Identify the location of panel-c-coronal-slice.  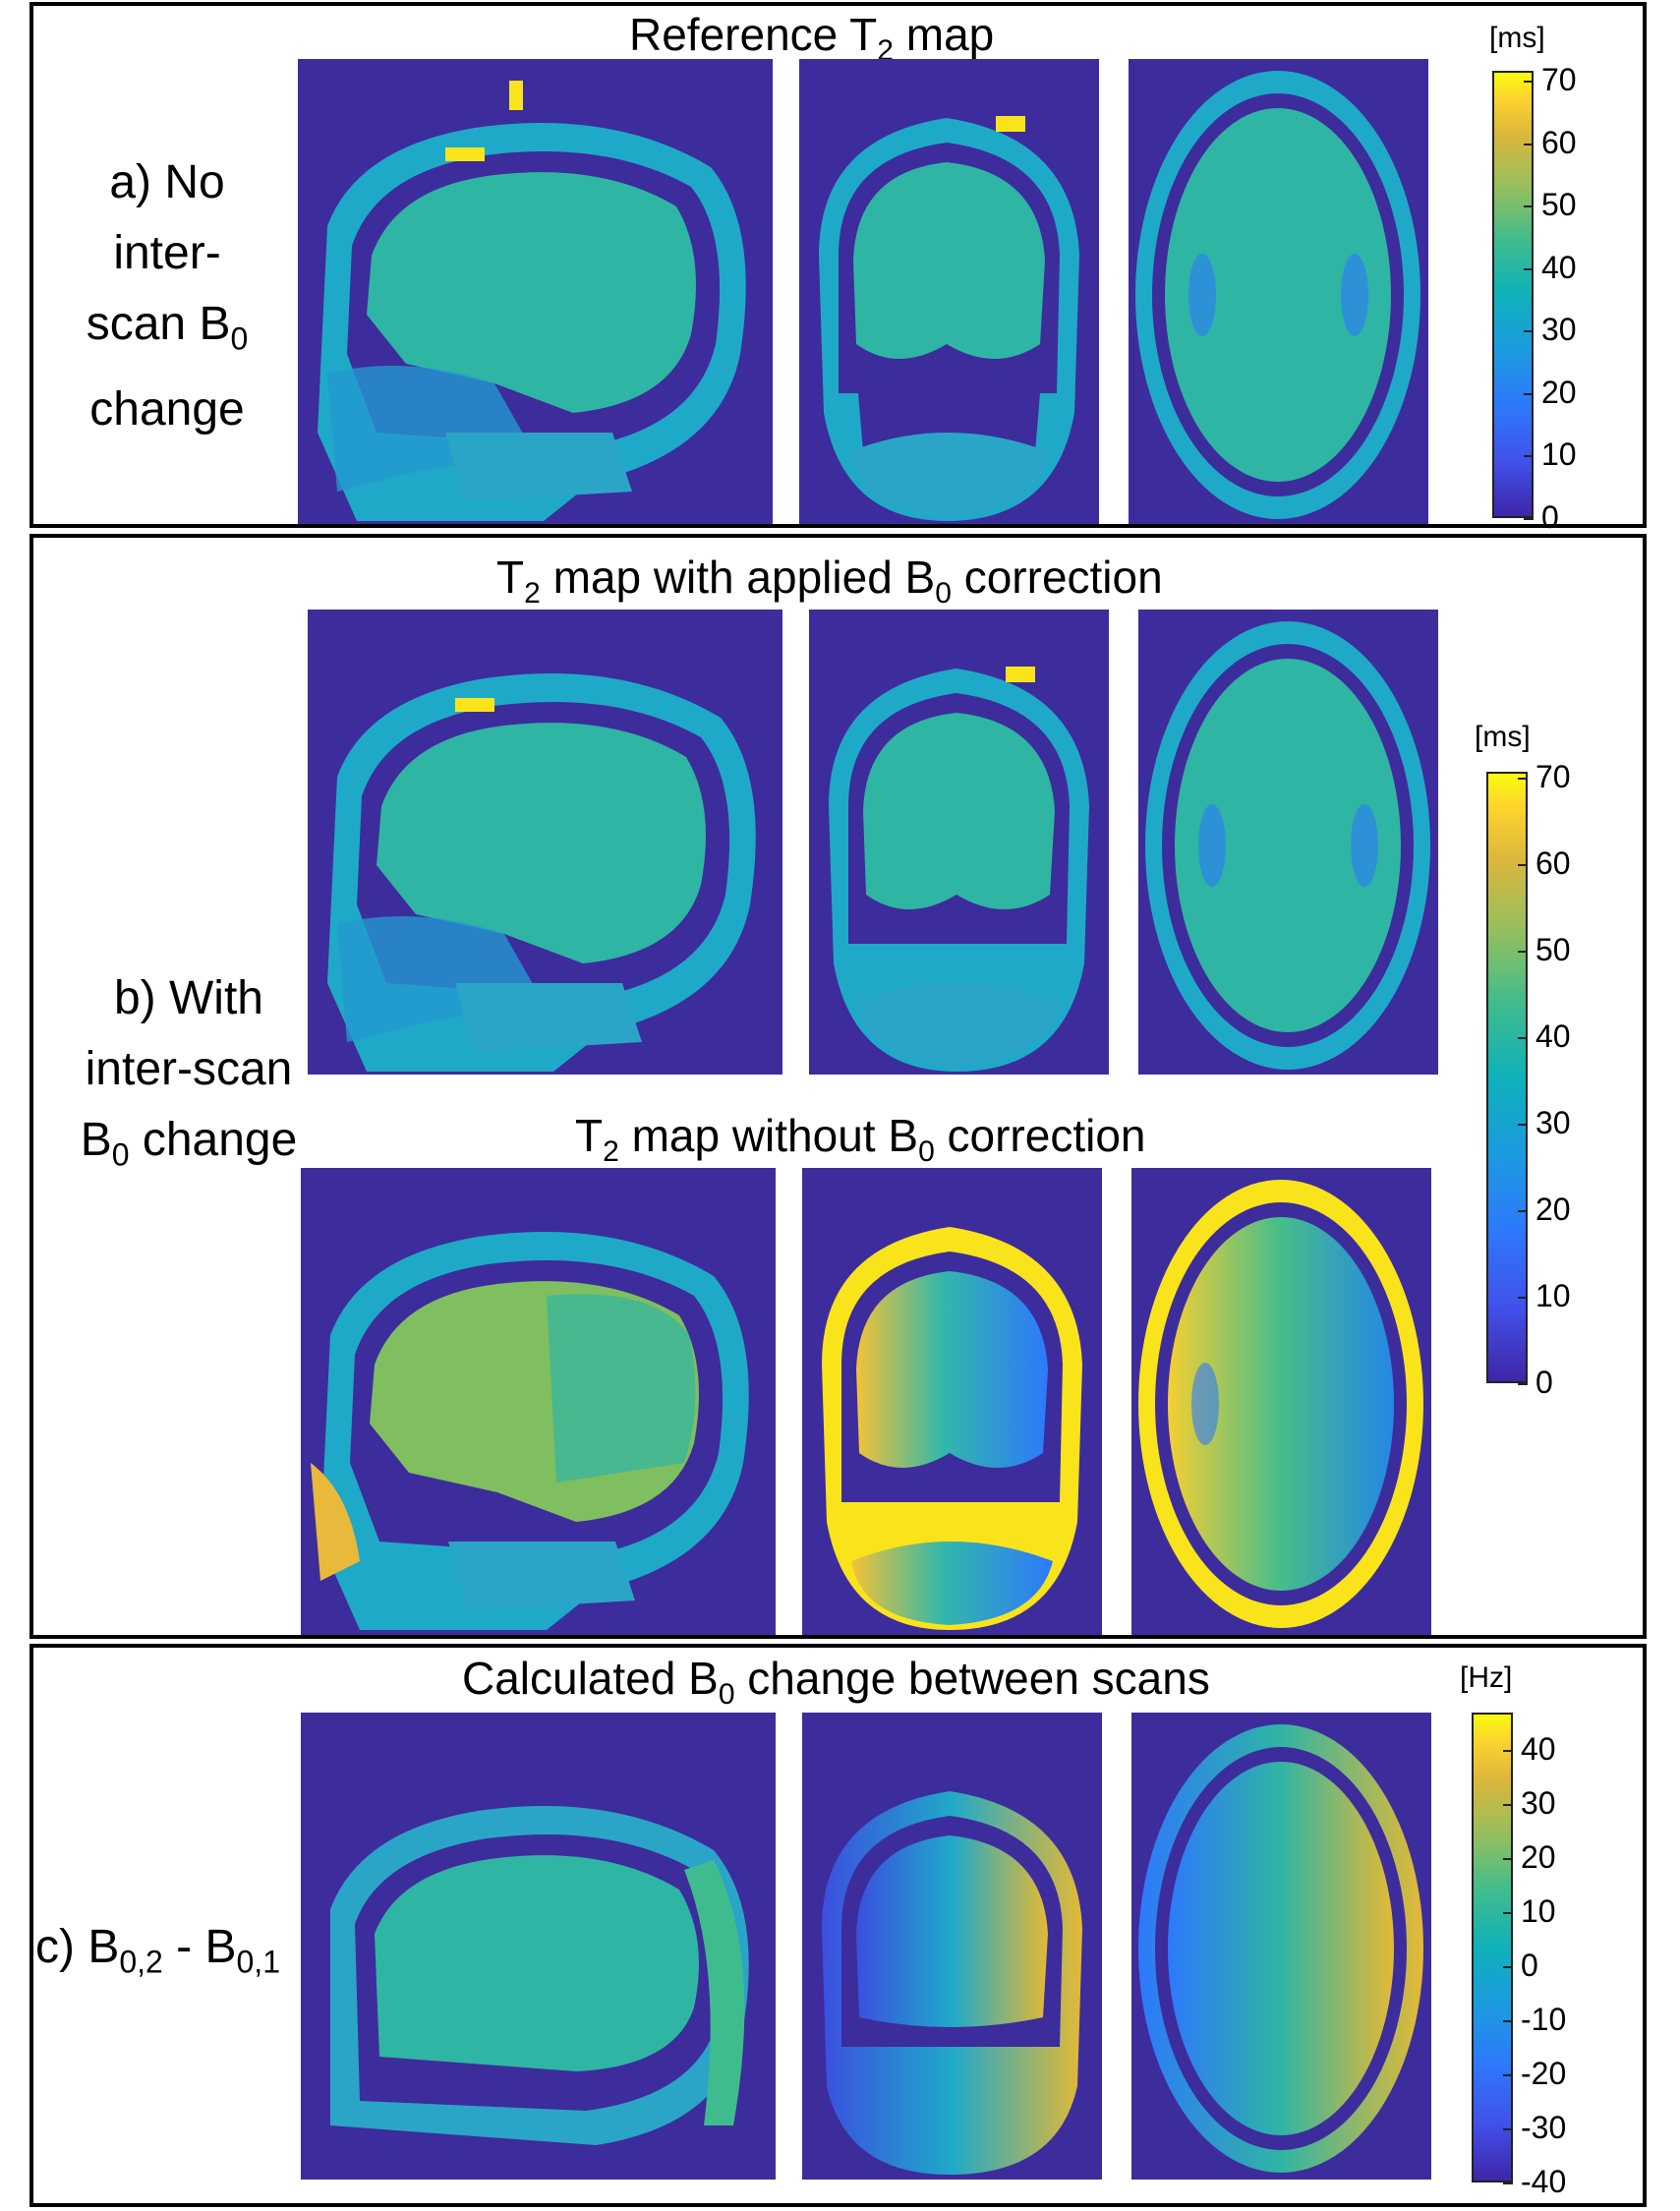
(952, 1946).